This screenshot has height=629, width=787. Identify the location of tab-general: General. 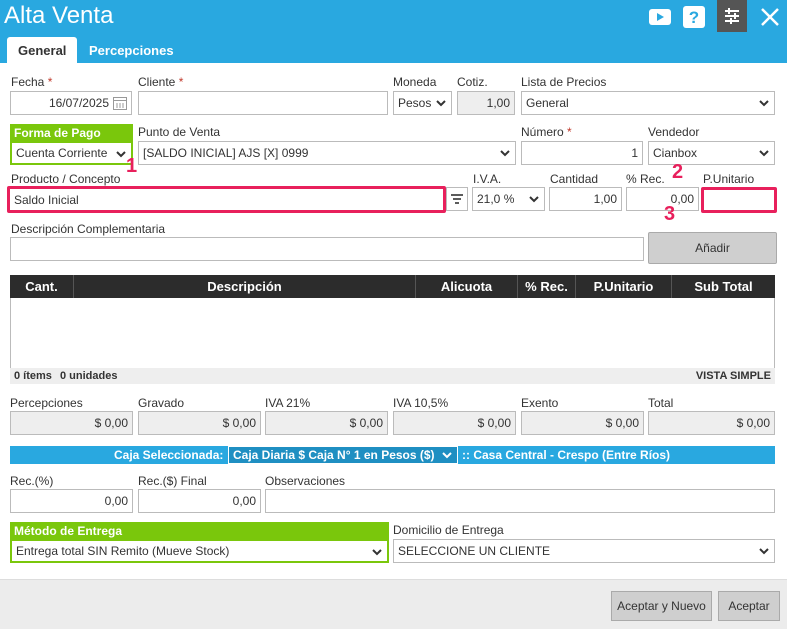
(42, 50).